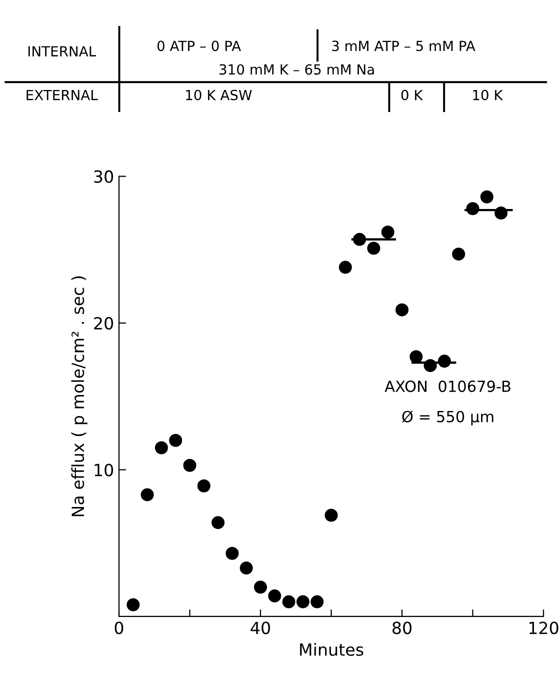  What do you see at coordinates (199, 46) in the screenshot?
I see `text: 0 ATP – 0 PA` at bounding box center [199, 46].